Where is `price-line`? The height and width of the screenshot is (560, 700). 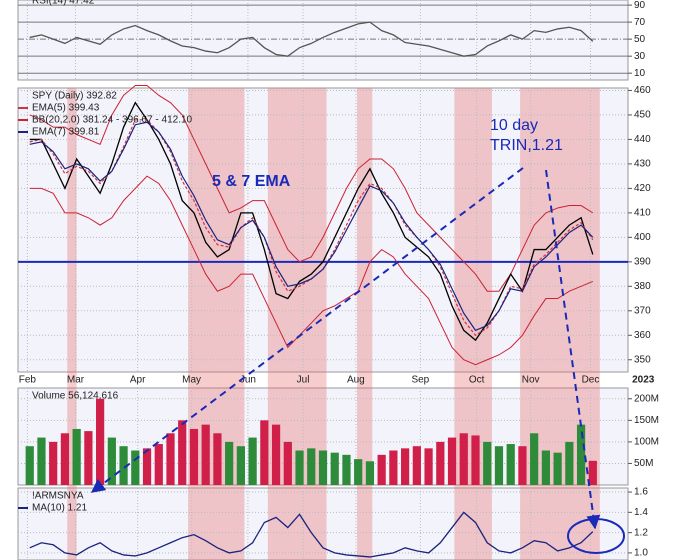 price-line is located at coordinates (311, 39).